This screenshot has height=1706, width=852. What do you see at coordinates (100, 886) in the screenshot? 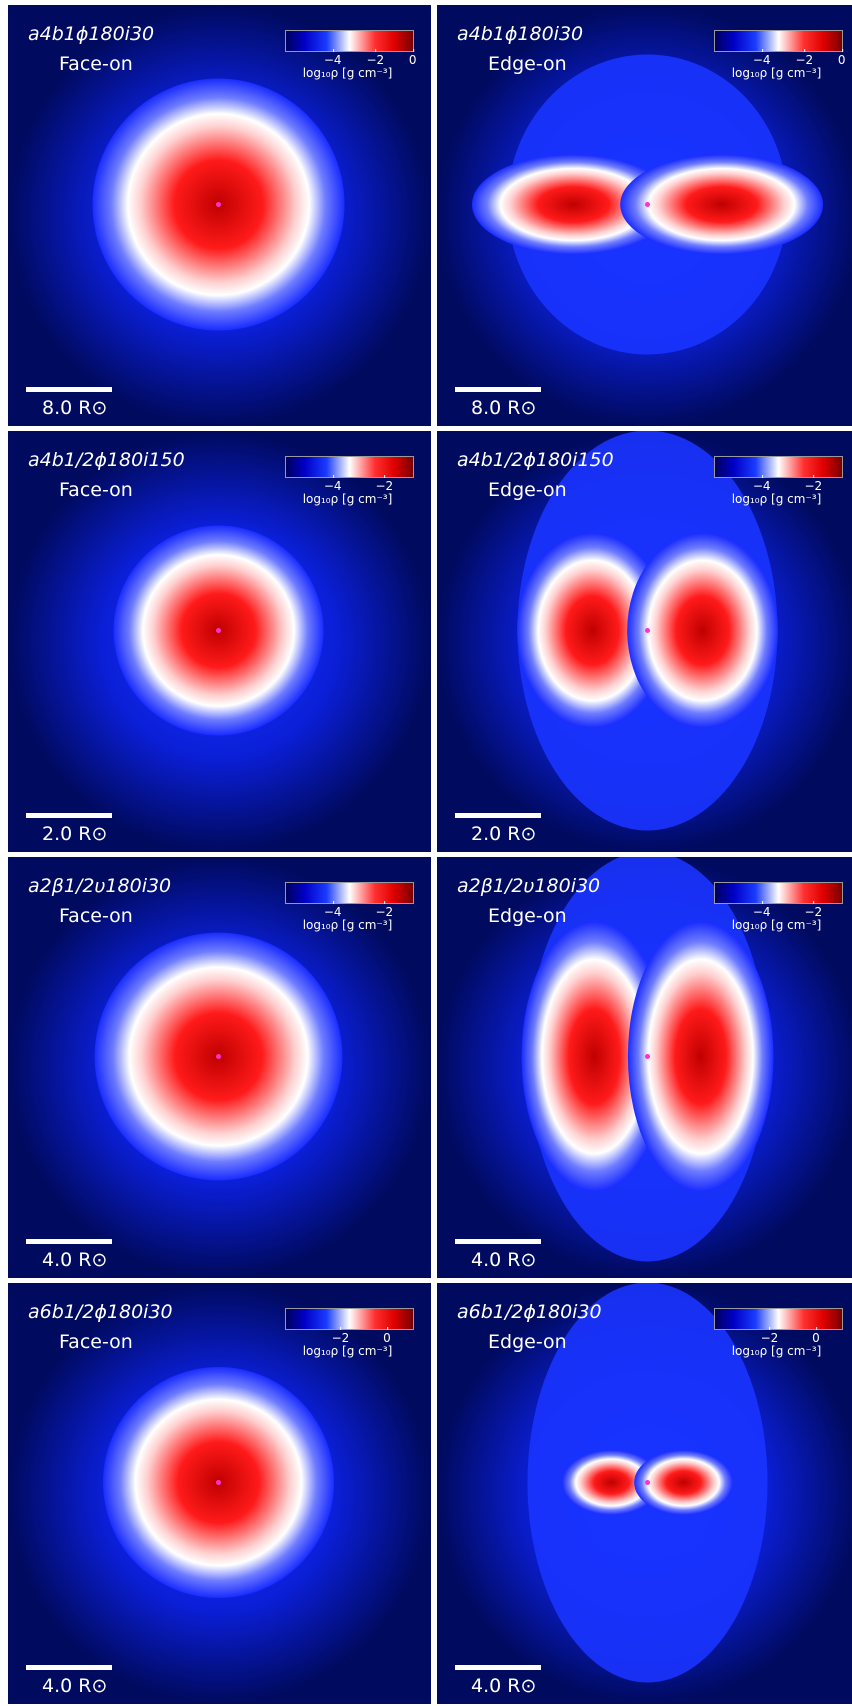
I see `model-label: a2β1/2υ180i30` at bounding box center [100, 886].